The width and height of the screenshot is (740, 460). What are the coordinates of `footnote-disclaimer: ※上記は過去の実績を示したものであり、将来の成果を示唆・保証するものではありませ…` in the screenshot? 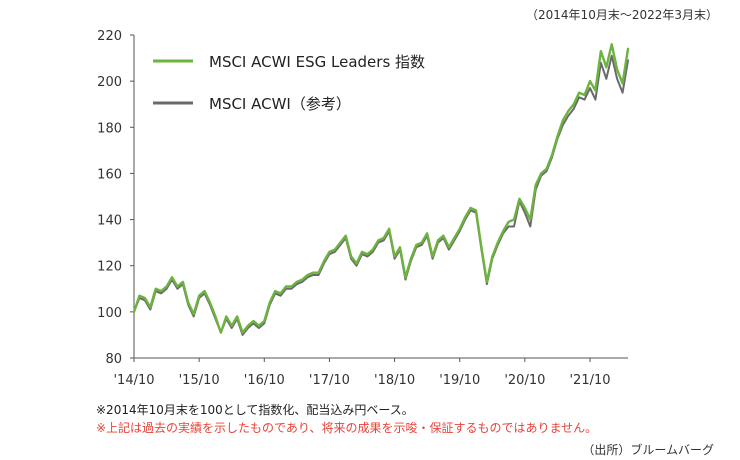 It's located at (347, 428).